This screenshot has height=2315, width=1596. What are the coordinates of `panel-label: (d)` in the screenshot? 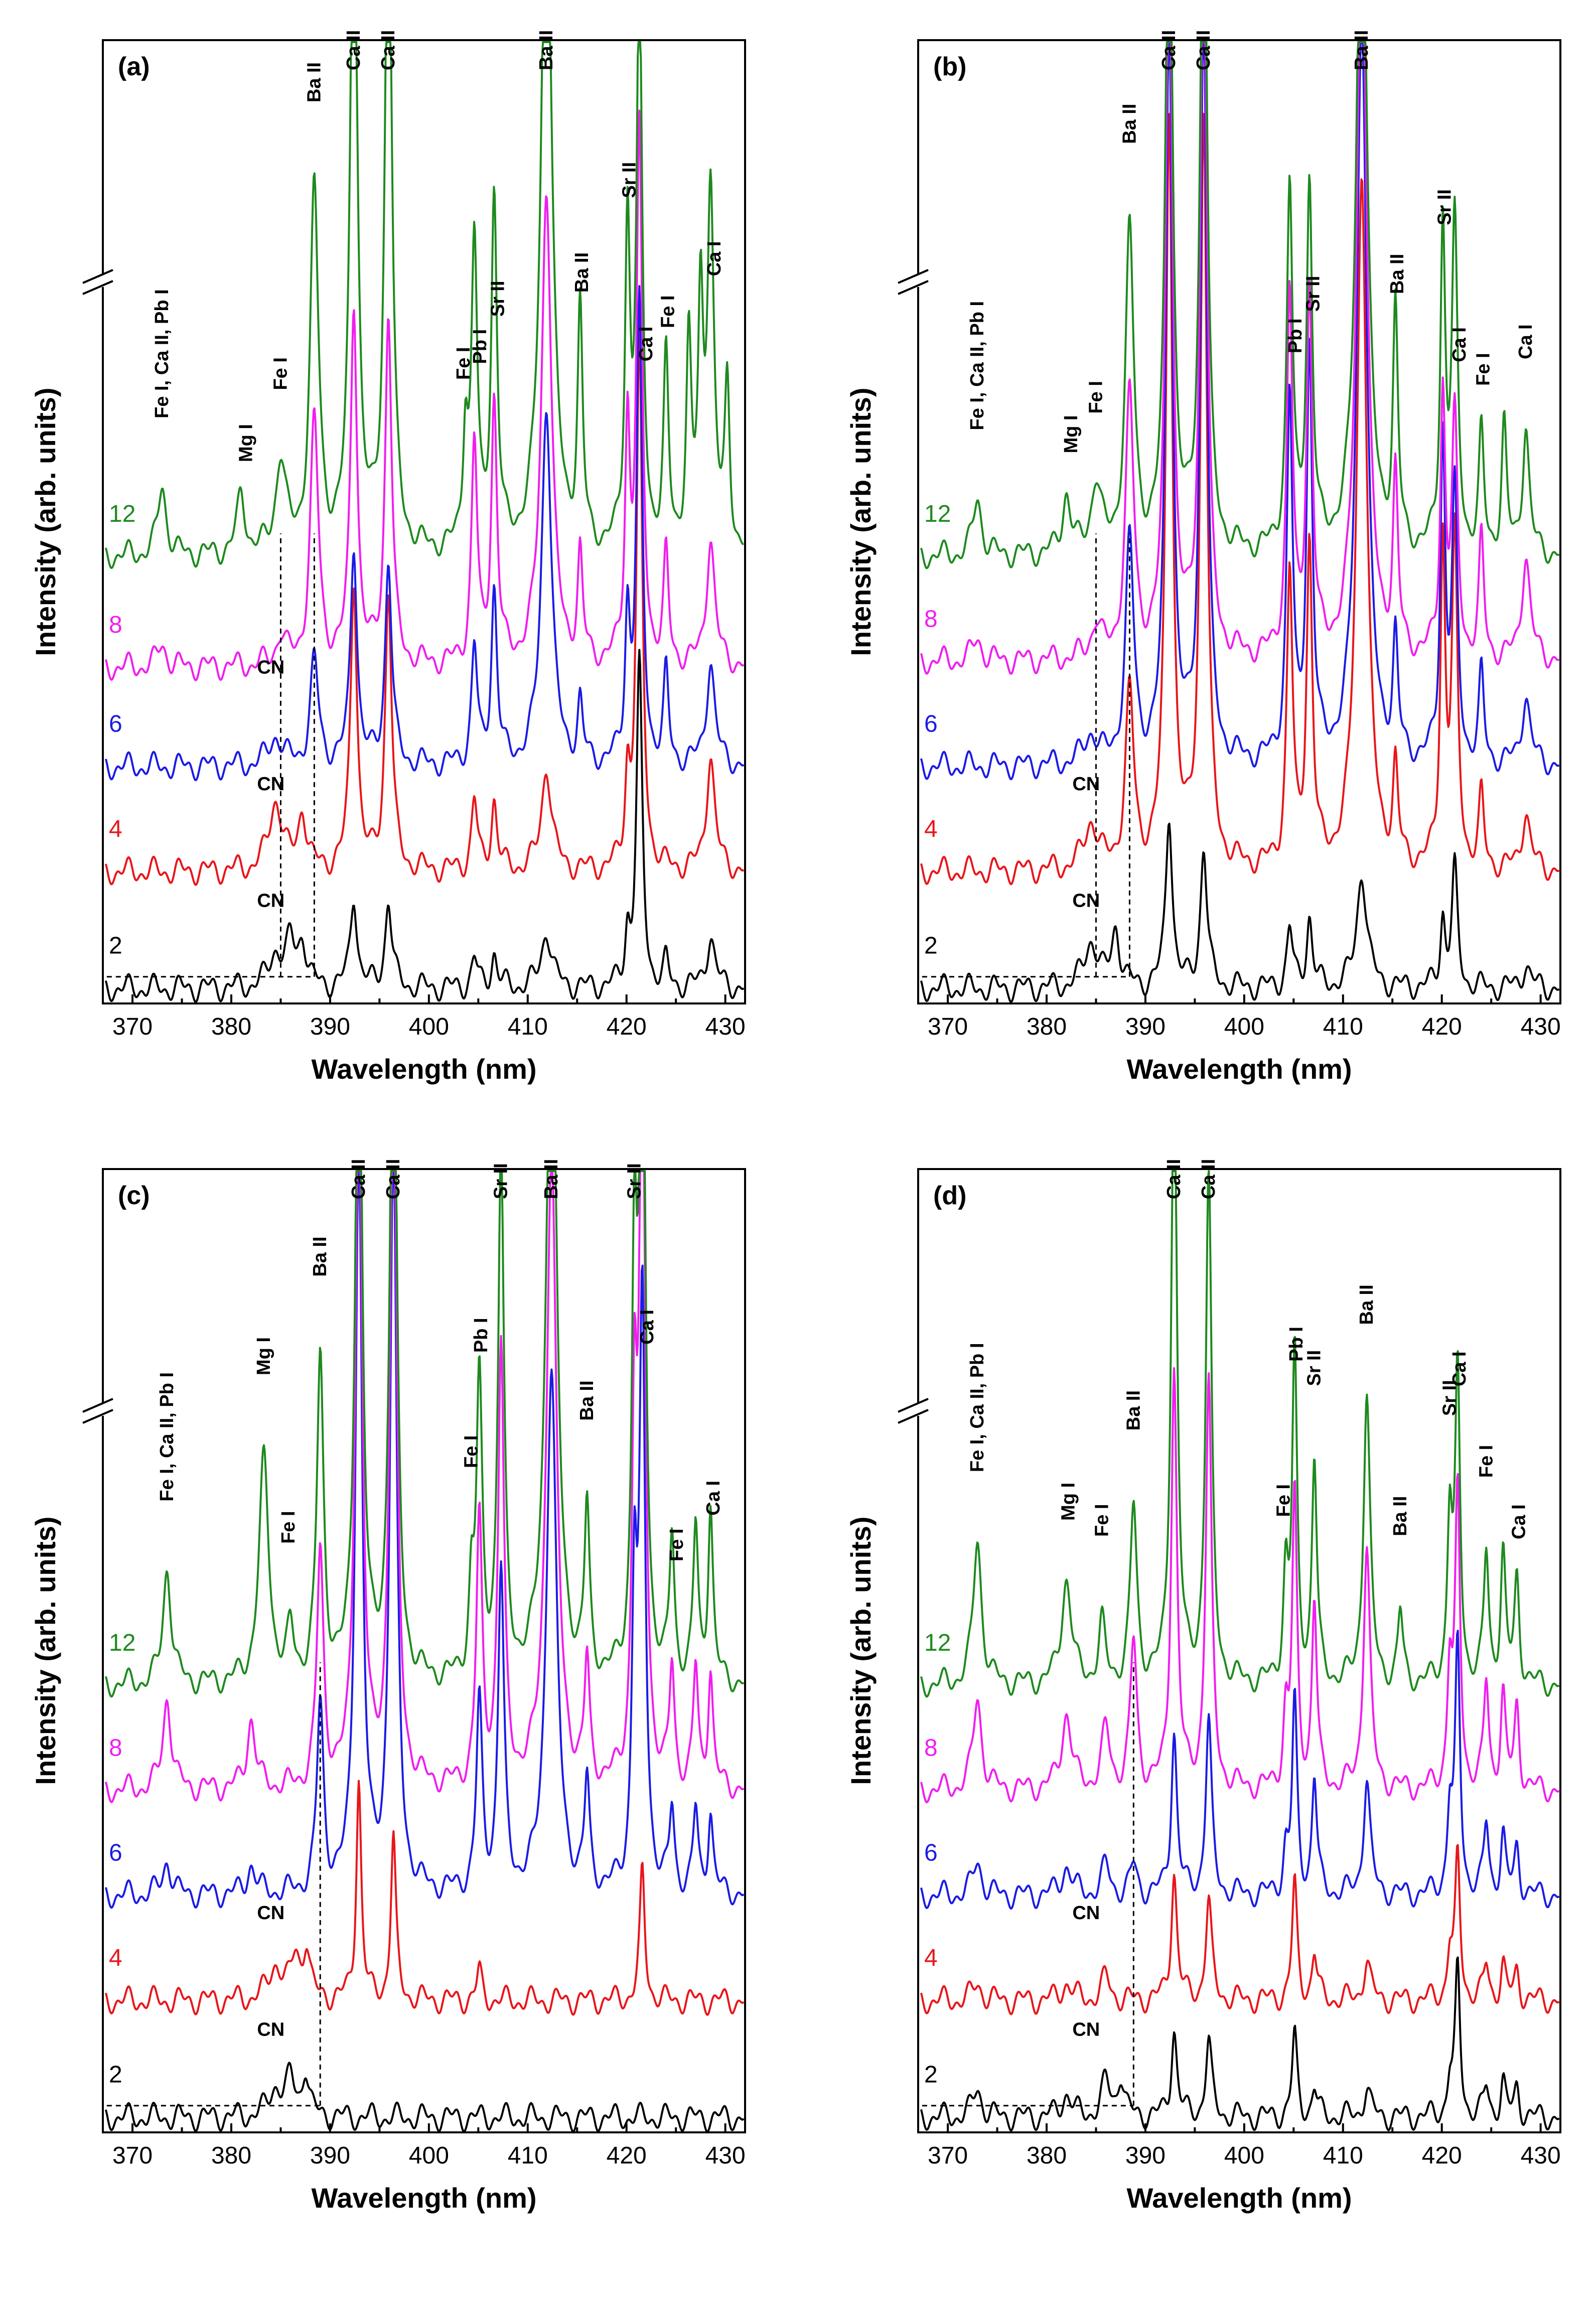 It's located at (949, 1195).